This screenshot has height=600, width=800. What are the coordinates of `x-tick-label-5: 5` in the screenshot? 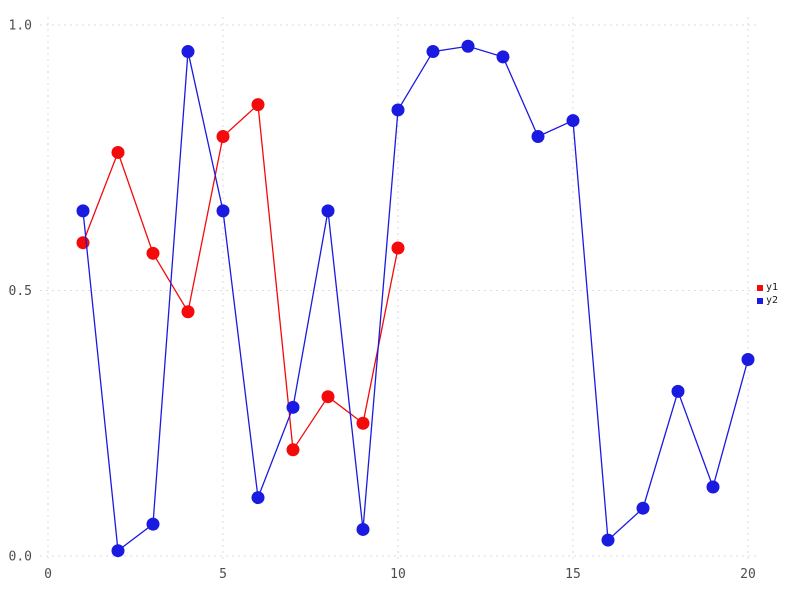 It's located at (223, 574).